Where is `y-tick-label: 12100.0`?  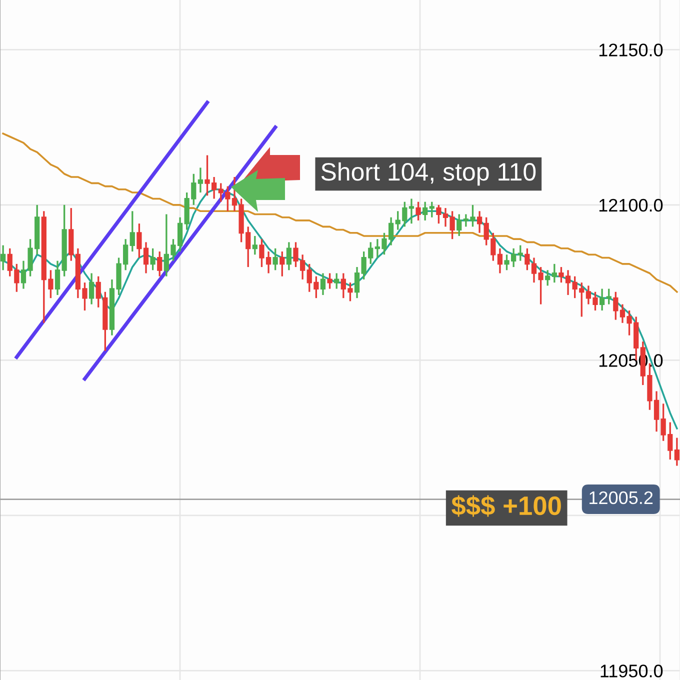
y-tick-label: 12100.0 is located at coordinates (631, 205).